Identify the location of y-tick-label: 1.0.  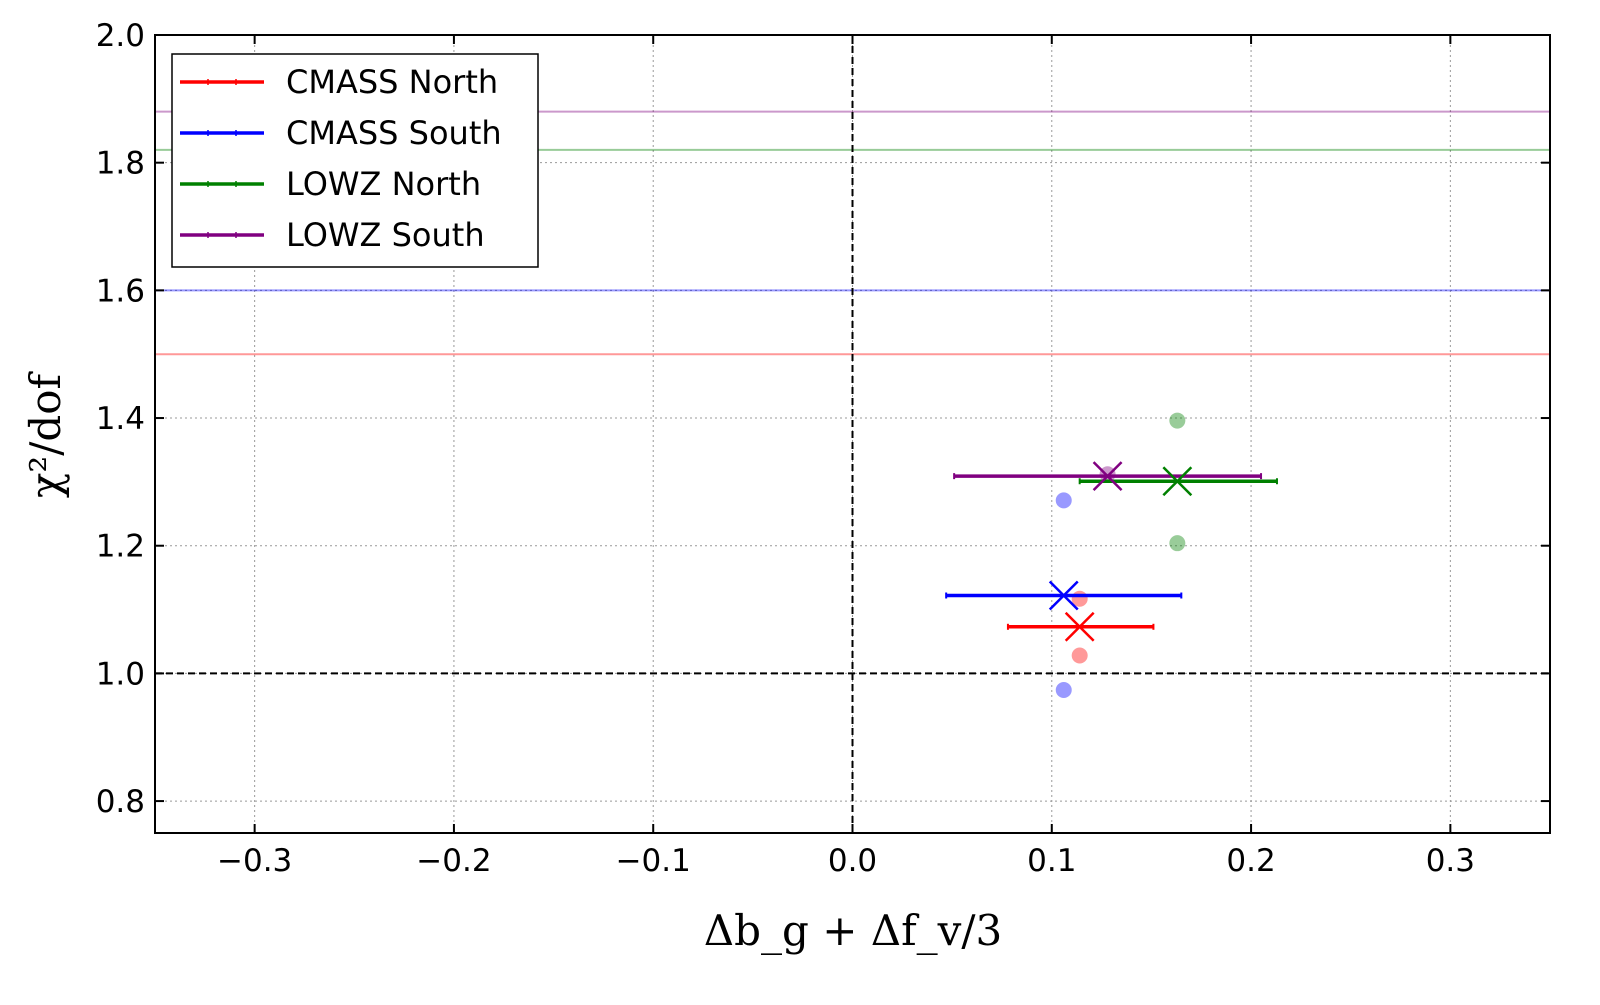
(120, 674).